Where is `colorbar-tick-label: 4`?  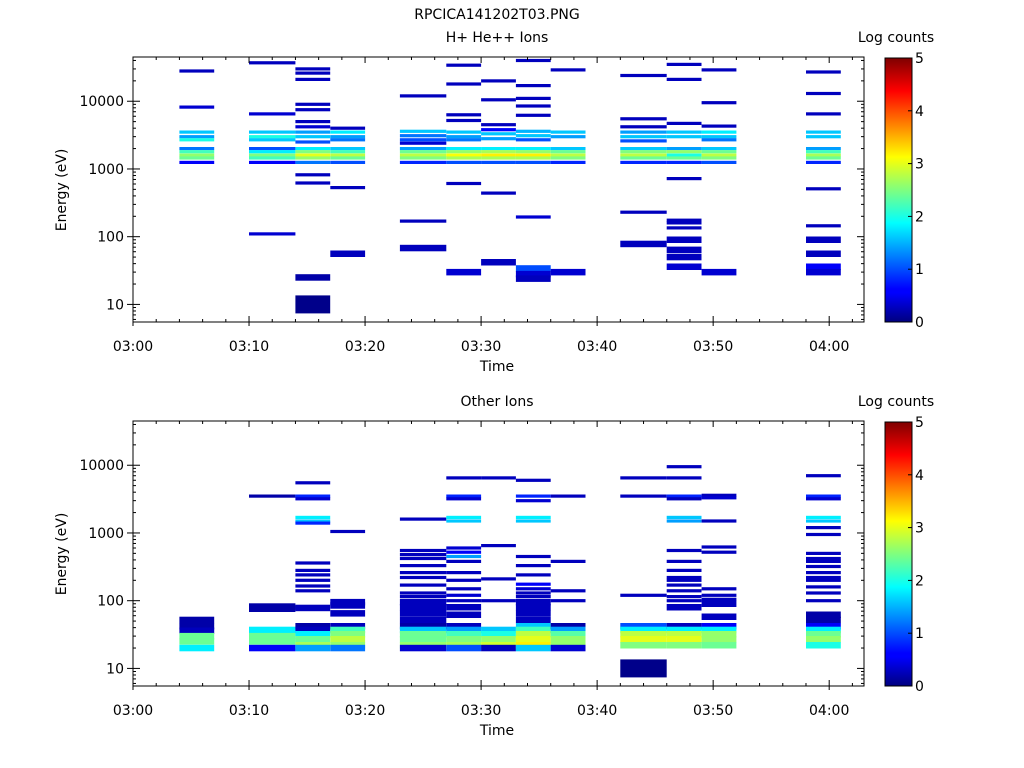
colorbar-tick-label: 4 is located at coordinates (919, 476).